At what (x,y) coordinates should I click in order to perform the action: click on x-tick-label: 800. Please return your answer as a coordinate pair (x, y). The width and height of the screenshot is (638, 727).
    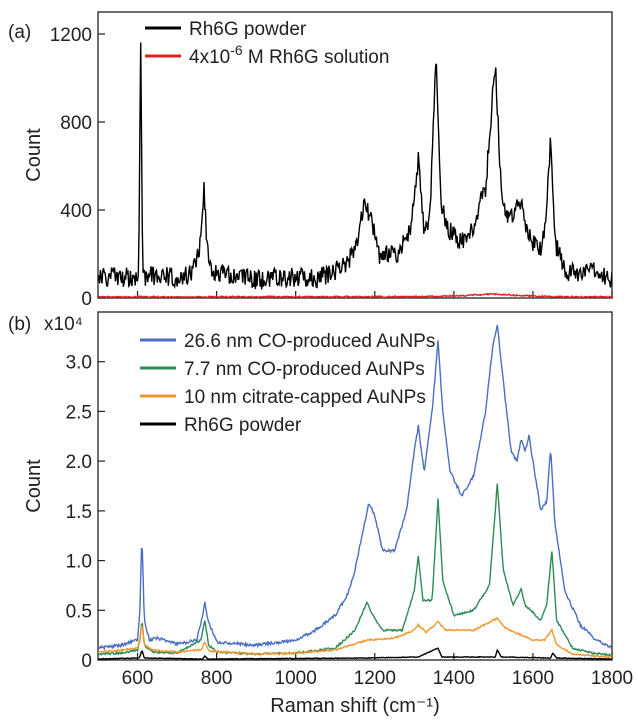
    Looking at the image, I should click on (217, 678).